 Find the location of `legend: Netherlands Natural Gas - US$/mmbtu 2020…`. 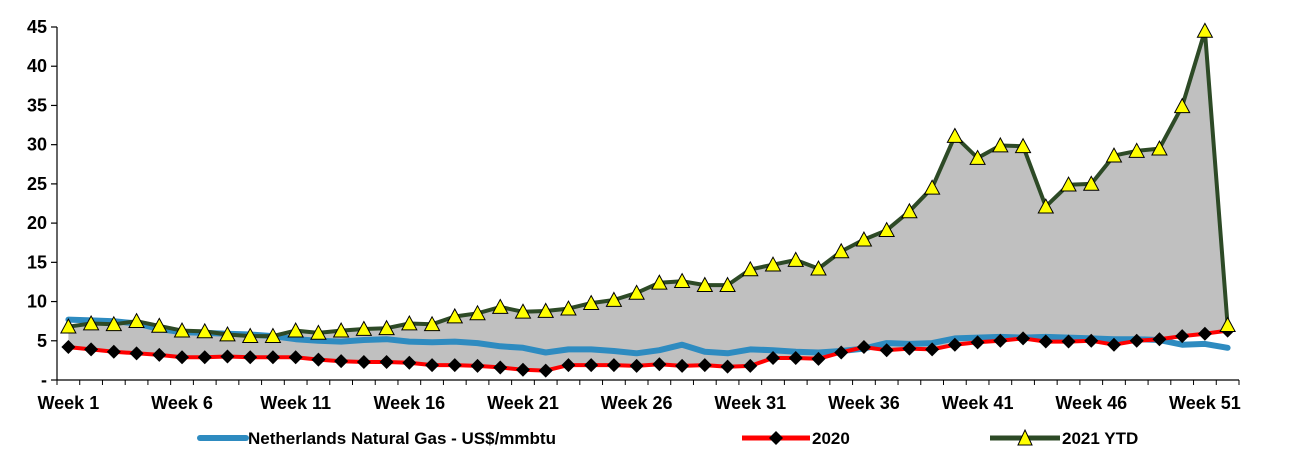

legend: Netherlands Natural Gas - US$/mmbtu 2020… is located at coordinates (667, 438).